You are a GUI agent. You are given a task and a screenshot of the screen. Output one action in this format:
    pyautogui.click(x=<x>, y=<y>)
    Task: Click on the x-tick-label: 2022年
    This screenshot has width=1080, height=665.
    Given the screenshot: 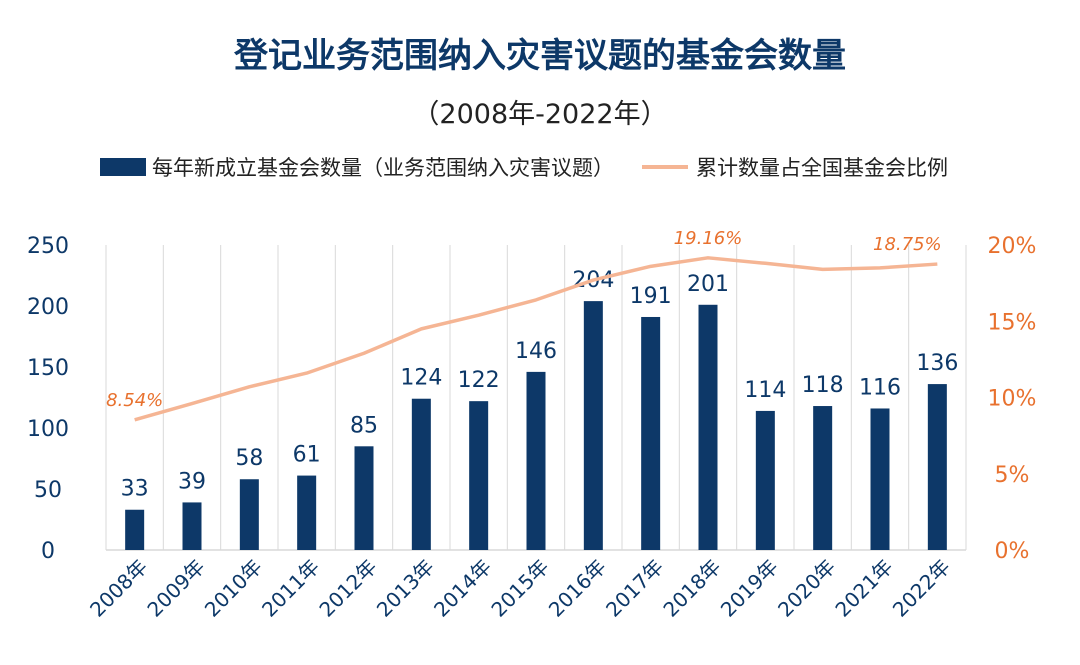 What is the action you would take?
    pyautogui.click(x=921, y=588)
    